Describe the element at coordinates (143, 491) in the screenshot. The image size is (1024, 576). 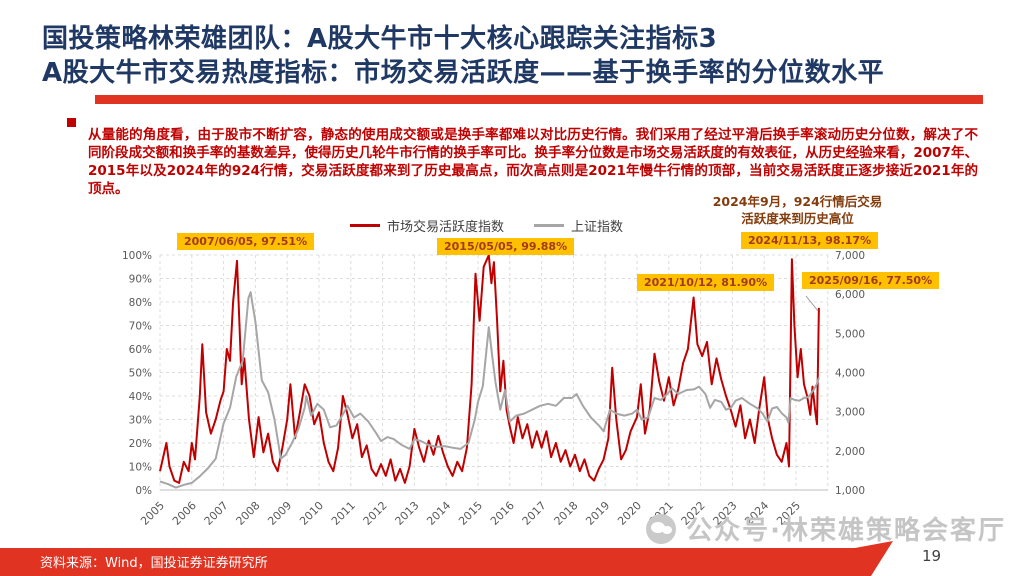
I see `y-axis-left-tick: 0%` at that location.